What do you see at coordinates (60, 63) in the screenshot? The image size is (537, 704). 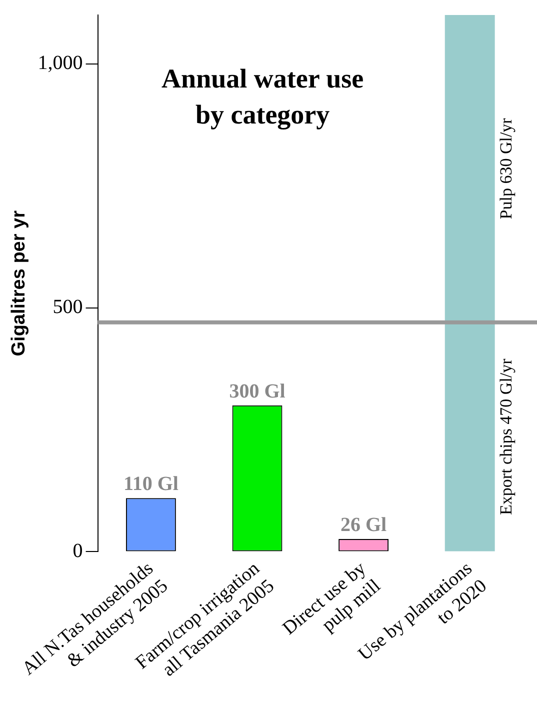 I see `y-tick-label: 1,000` at bounding box center [60, 63].